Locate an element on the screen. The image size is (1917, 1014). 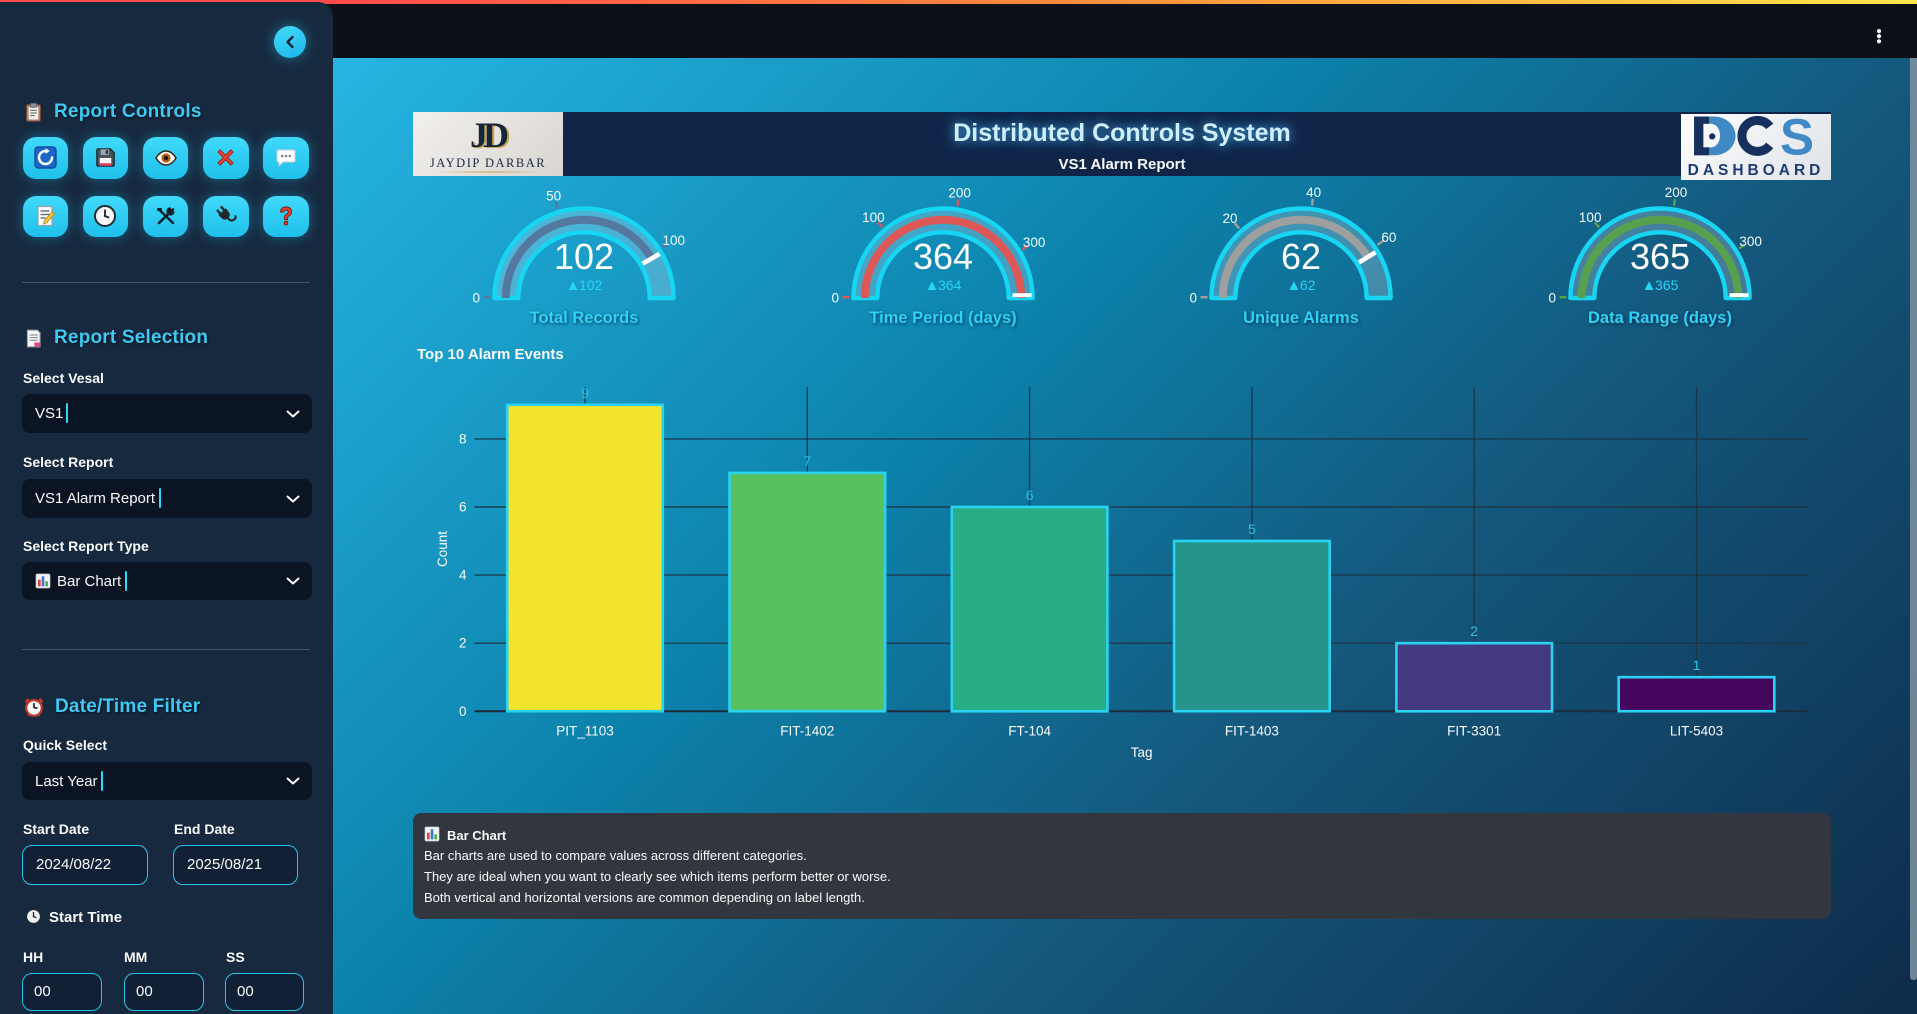
svg-text: 4 is located at coordinates (463, 575).